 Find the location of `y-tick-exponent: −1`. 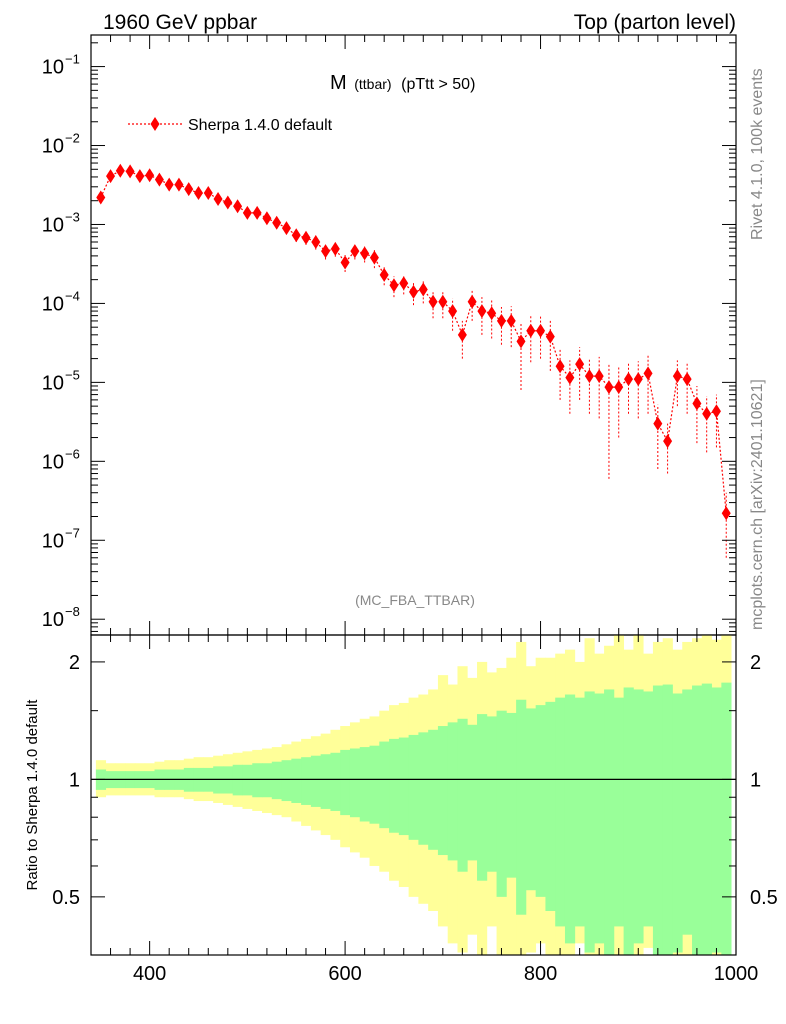

y-tick-exponent: −1 is located at coordinates (72, 59).